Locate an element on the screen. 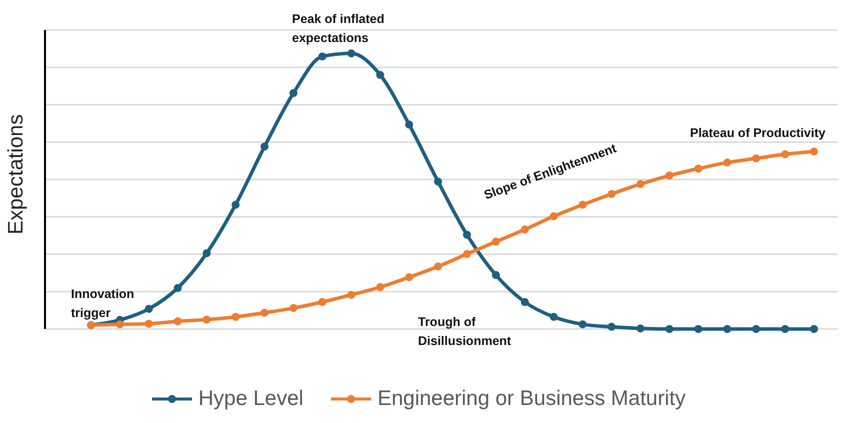  annotation: Innovation trigger is located at coordinates (103, 304).